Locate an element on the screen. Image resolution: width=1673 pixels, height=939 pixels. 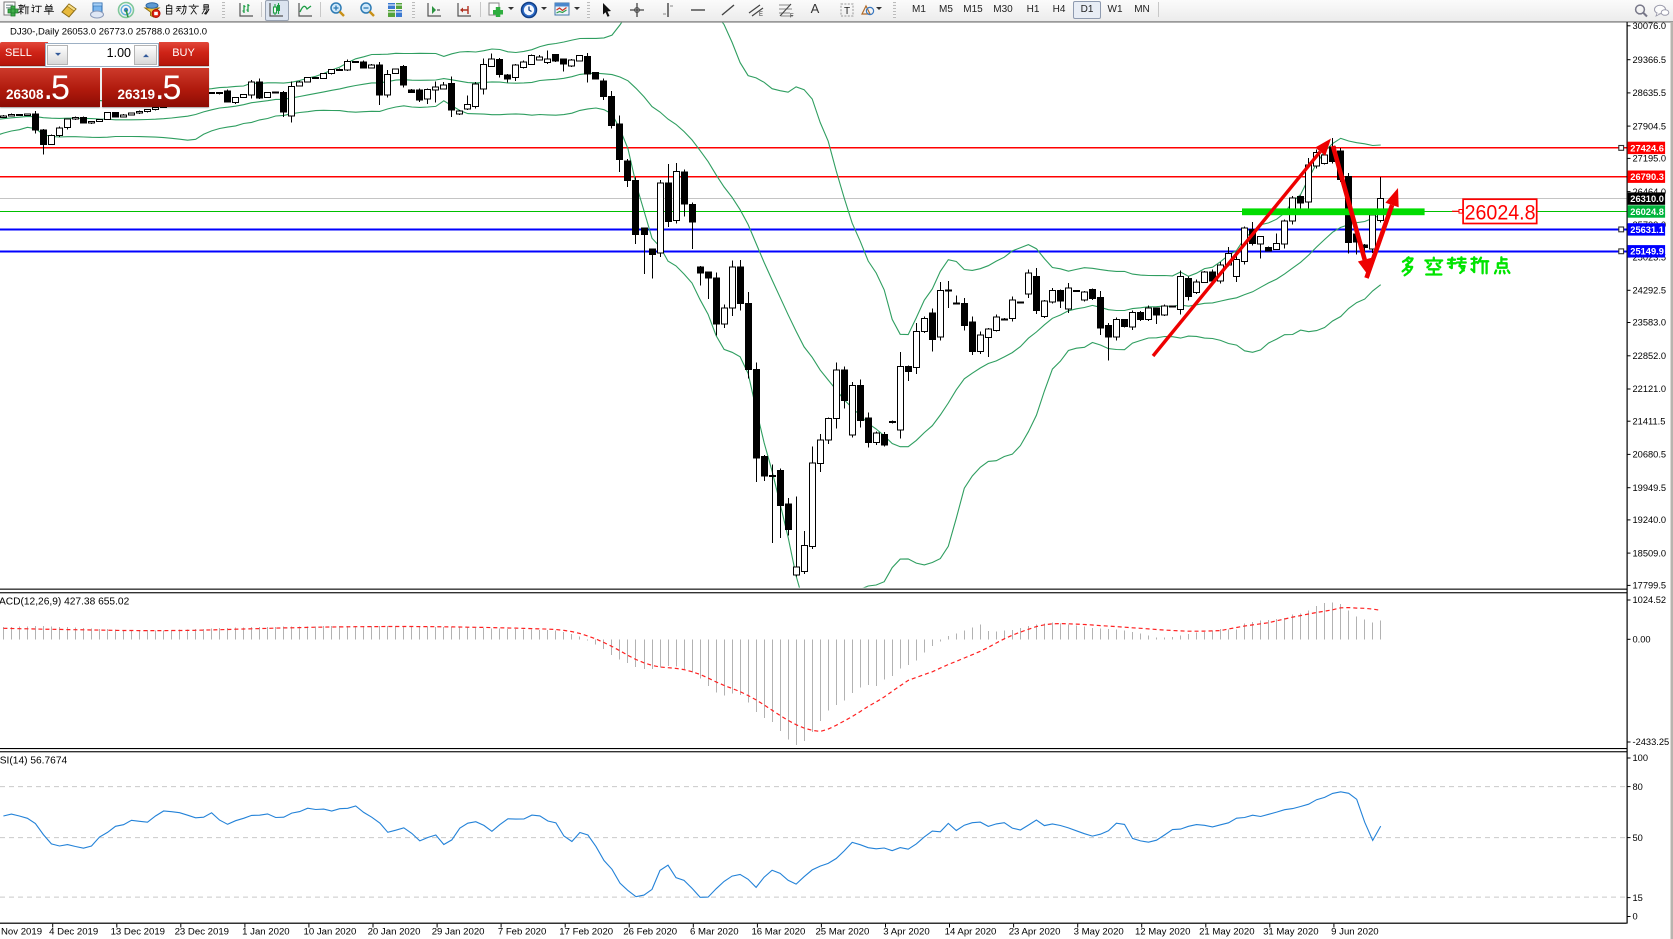
svg-text: 24292.5 is located at coordinates (1650, 291).